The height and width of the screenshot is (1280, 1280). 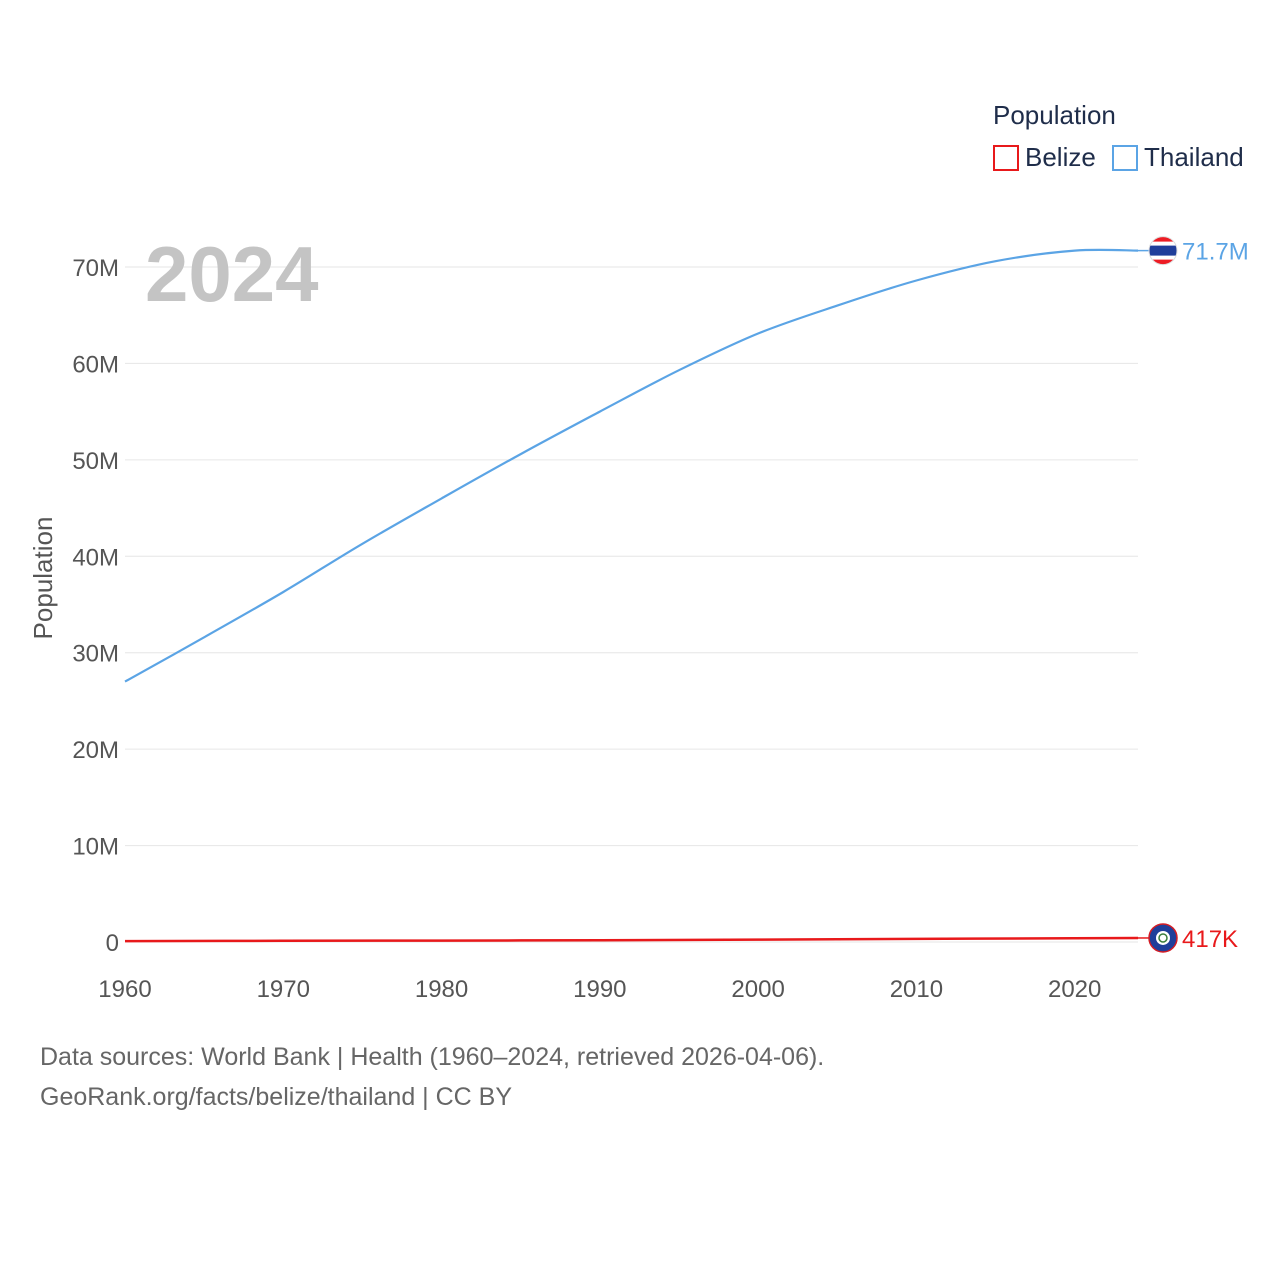 I want to click on x-tick-label: 2000, so click(x=757, y=989).